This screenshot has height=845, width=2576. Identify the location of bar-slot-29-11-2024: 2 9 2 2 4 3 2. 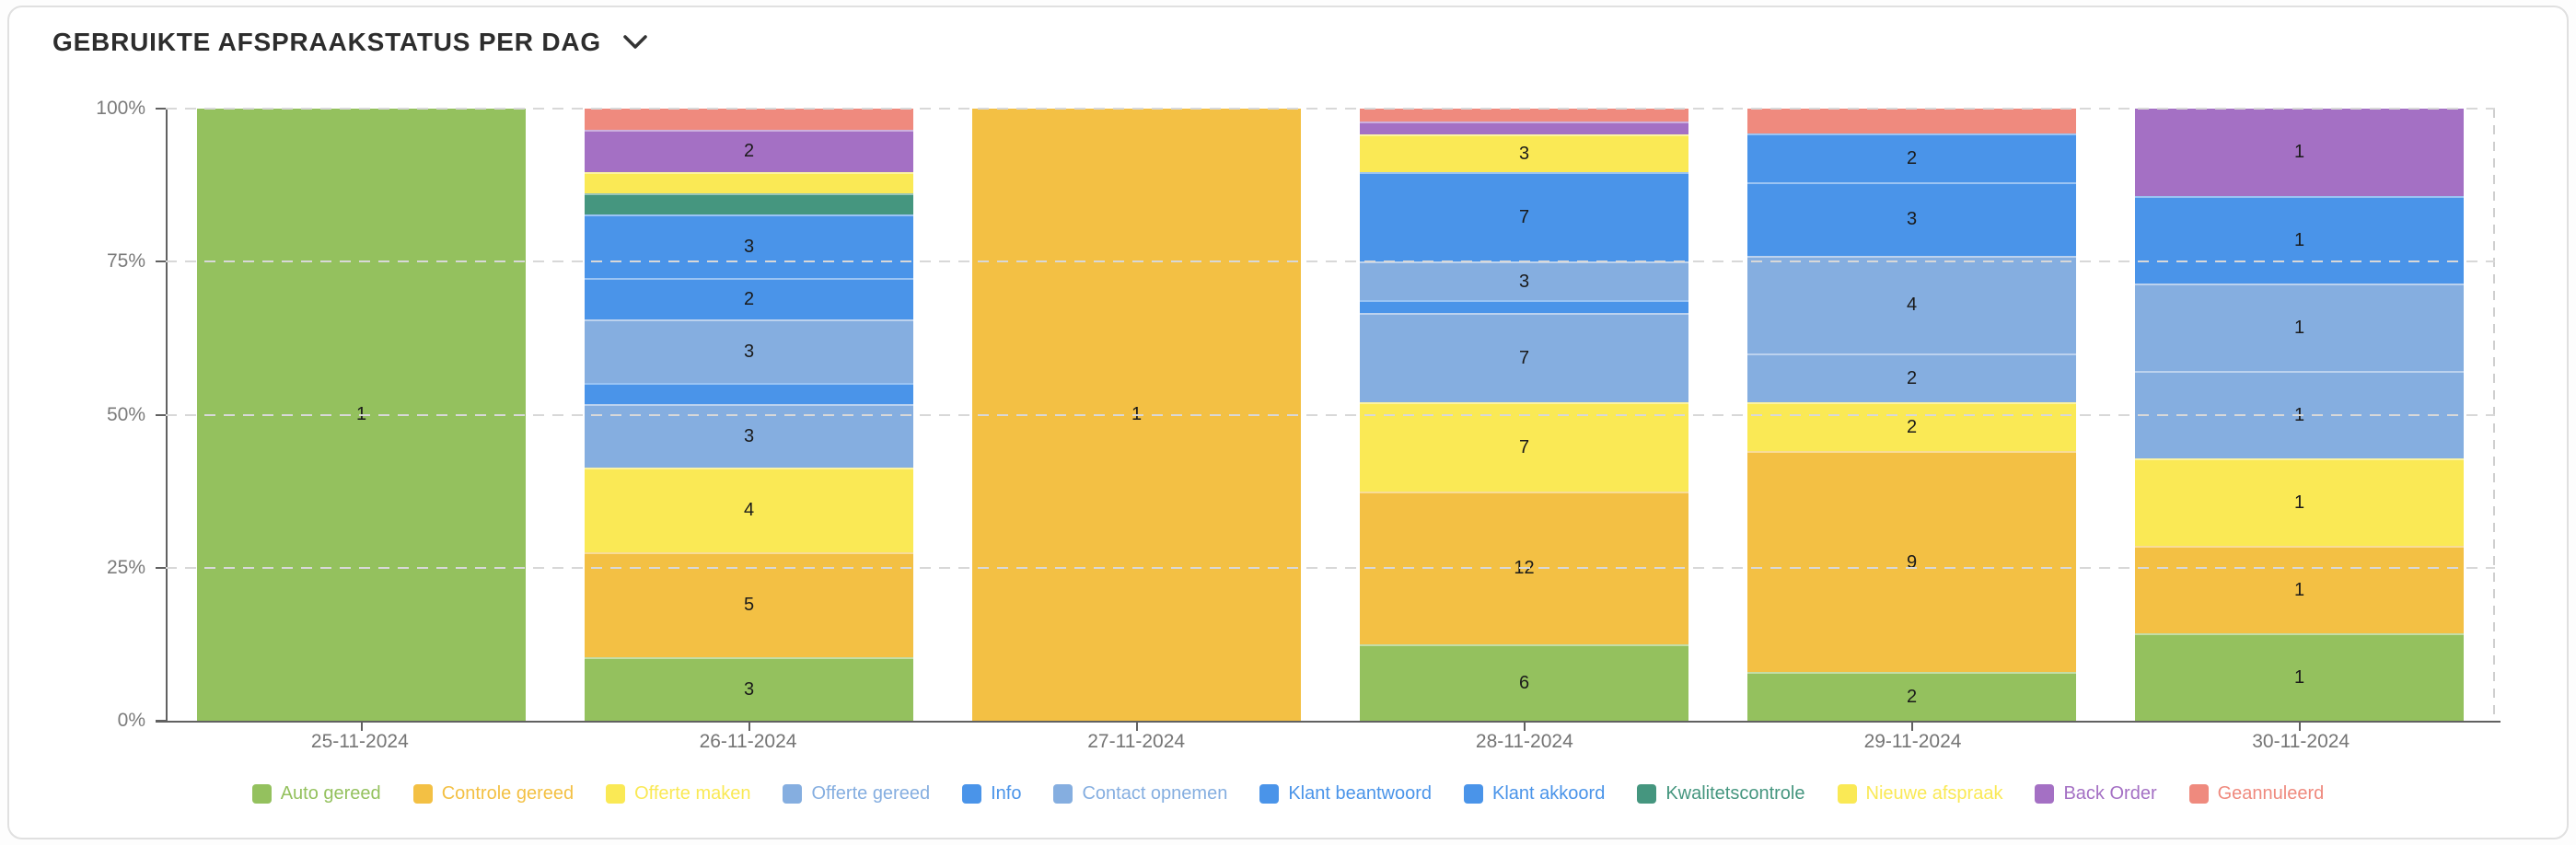
(1912, 420).